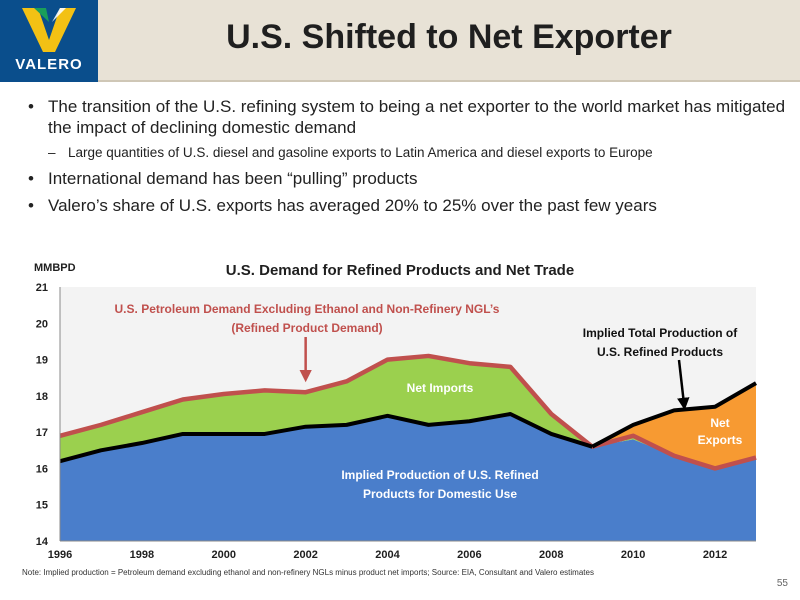 Image resolution: width=800 pixels, height=600 pixels. Describe the element at coordinates (715, 555) in the screenshot. I see `x-tick-label: 2012` at that location.